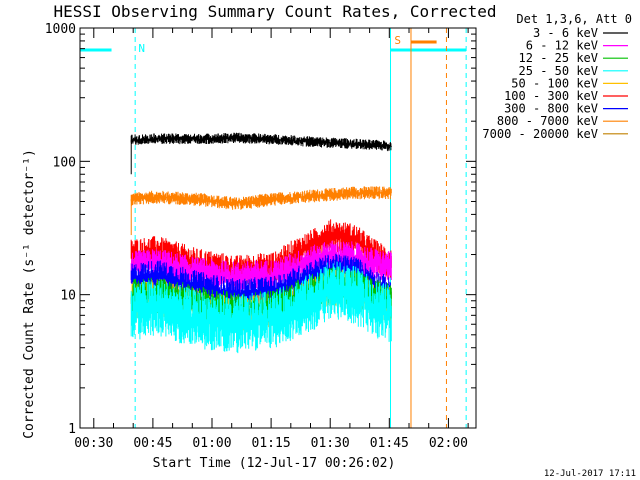  What do you see at coordinates (547, 121) in the screenshot?
I see `legend-label: 800 - 7000 keV` at bounding box center [547, 121].